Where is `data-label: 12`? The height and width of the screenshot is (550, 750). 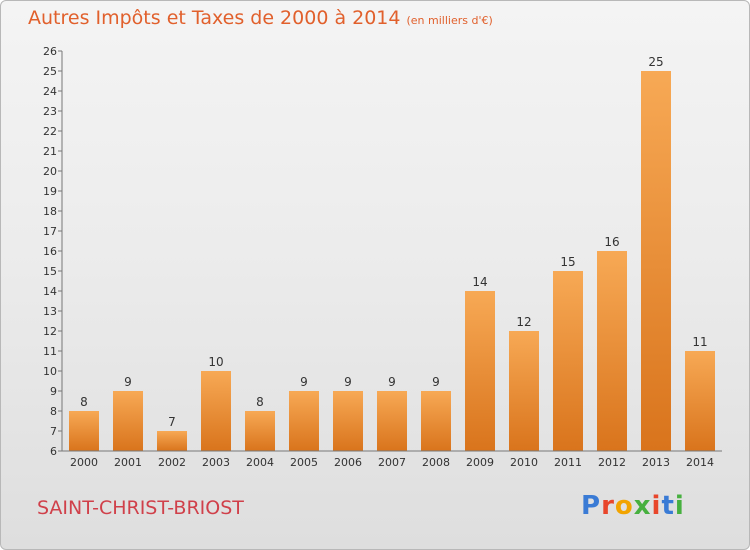
data-label: 12 is located at coordinates (523, 322).